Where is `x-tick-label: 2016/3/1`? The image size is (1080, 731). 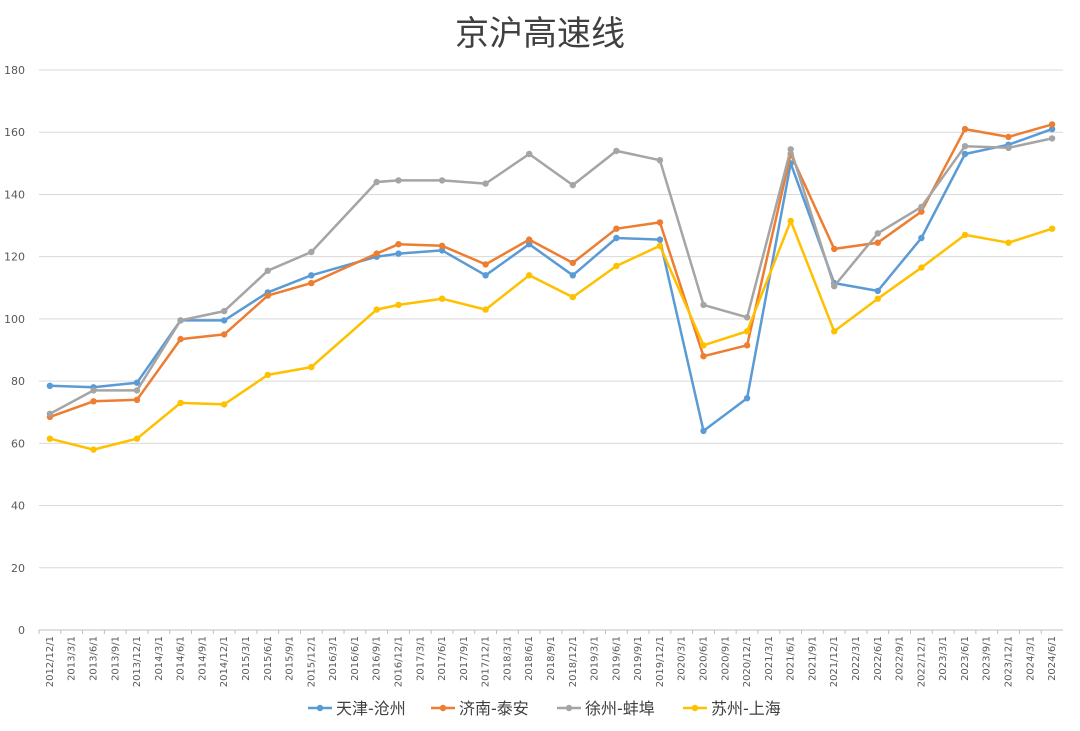 x-tick-label: 2016/3/1 is located at coordinates (333, 658).